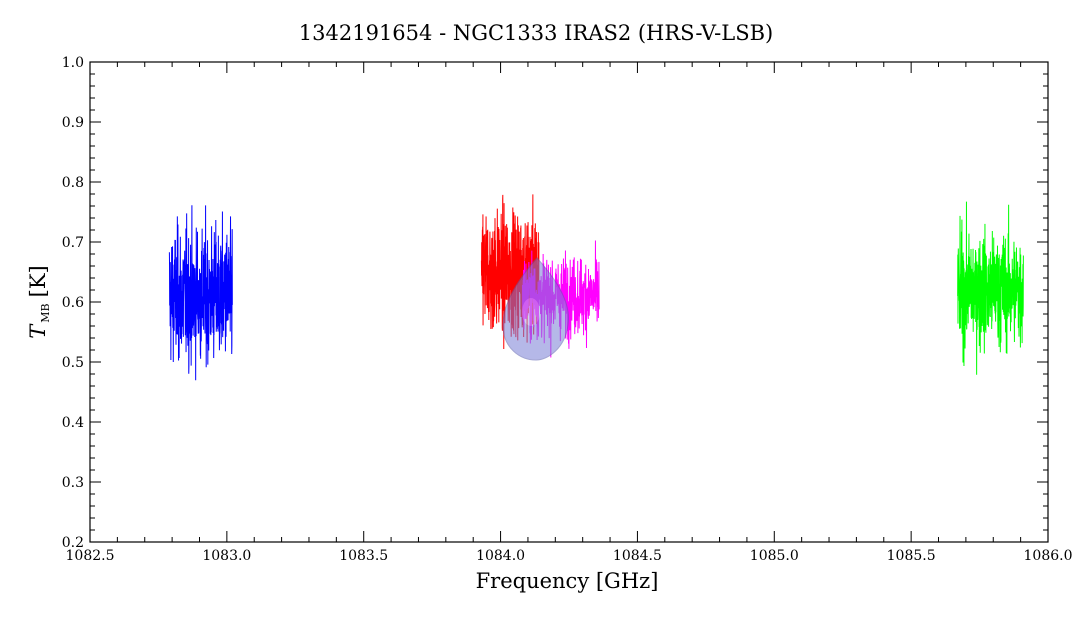 This screenshot has width=1072, height=618. What do you see at coordinates (90, 556) in the screenshot?
I see `x-tick-label: 1082.5` at bounding box center [90, 556].